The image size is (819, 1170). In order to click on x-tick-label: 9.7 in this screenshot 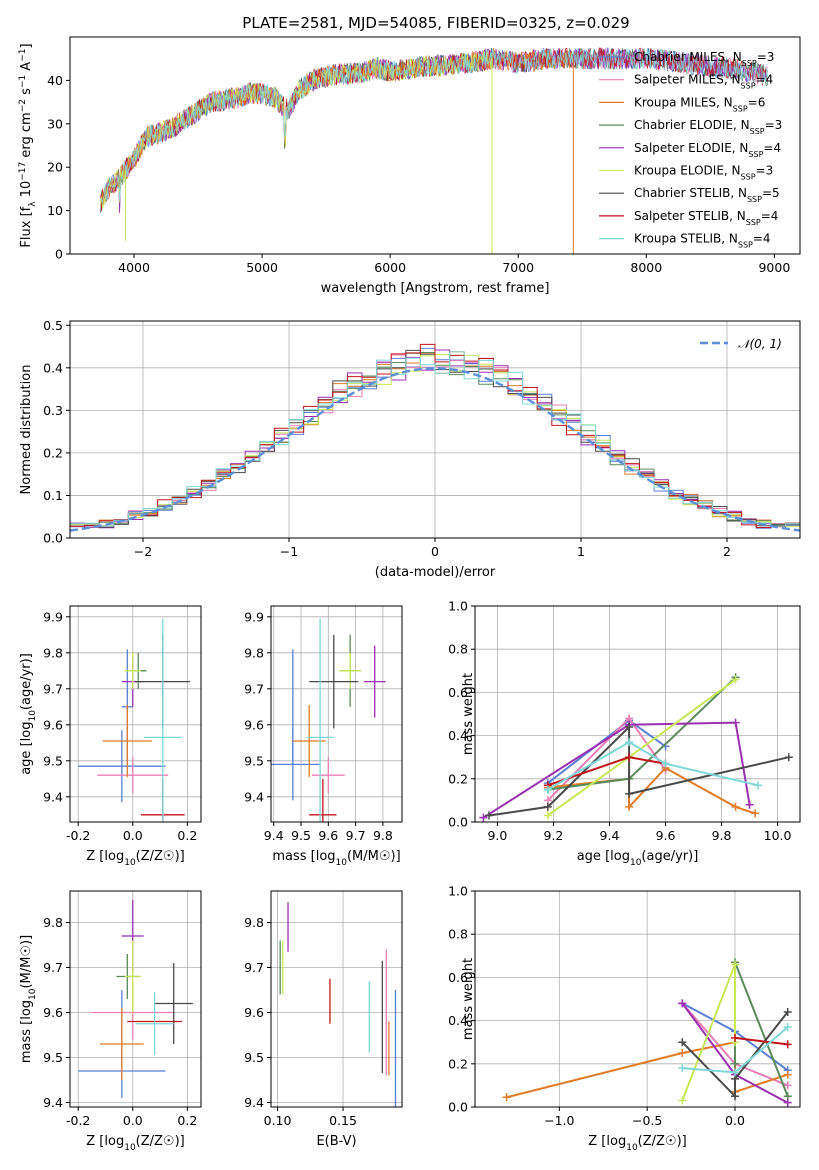, I will do `click(356, 835)`.